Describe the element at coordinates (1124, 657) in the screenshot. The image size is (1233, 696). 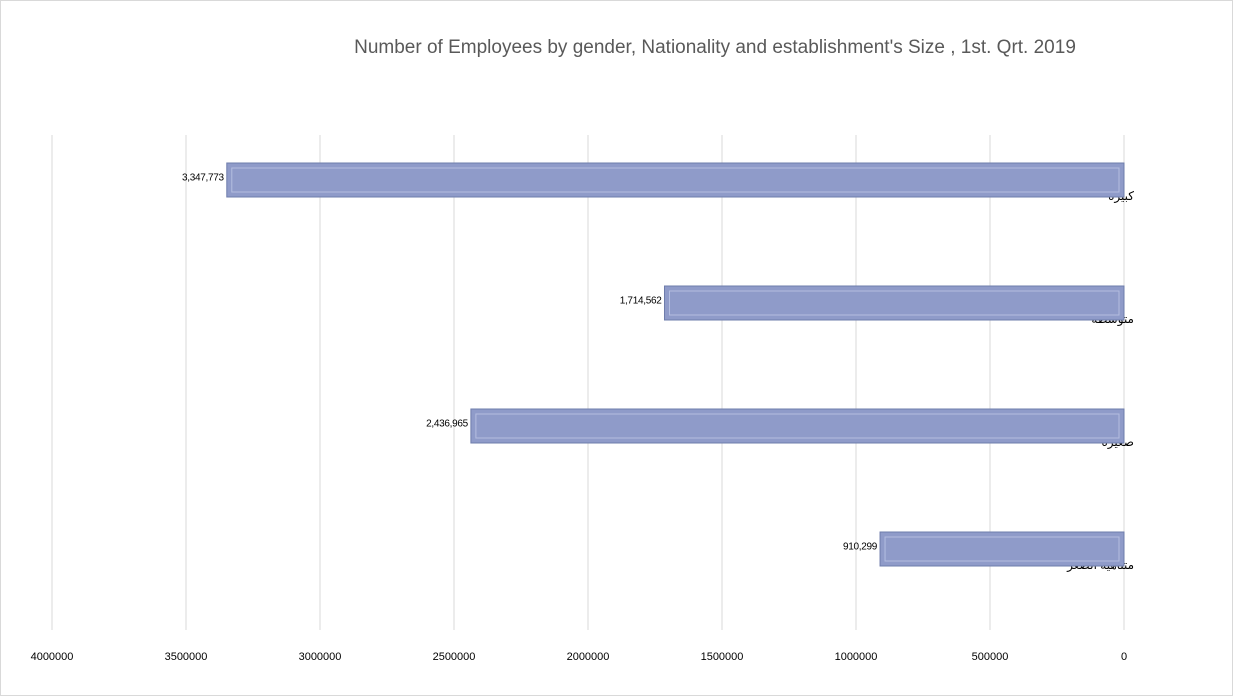
I see `x-tick-label: 0` at that location.